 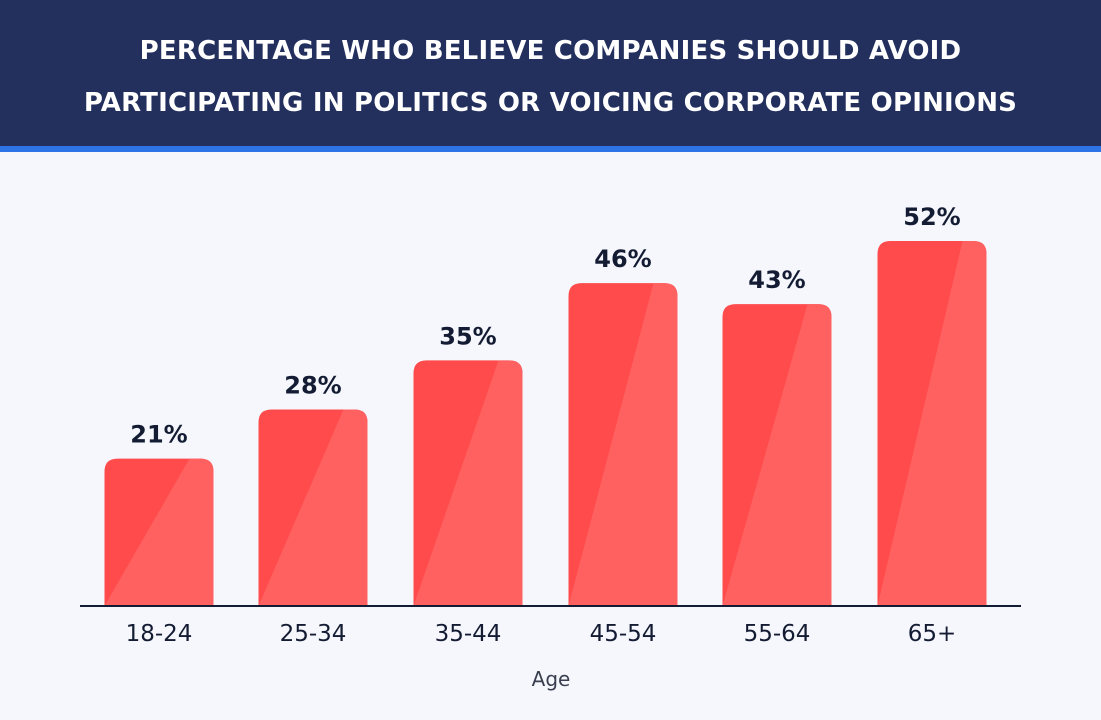 I want to click on x-tick-label-25-34: 25-34, so click(x=313, y=634).